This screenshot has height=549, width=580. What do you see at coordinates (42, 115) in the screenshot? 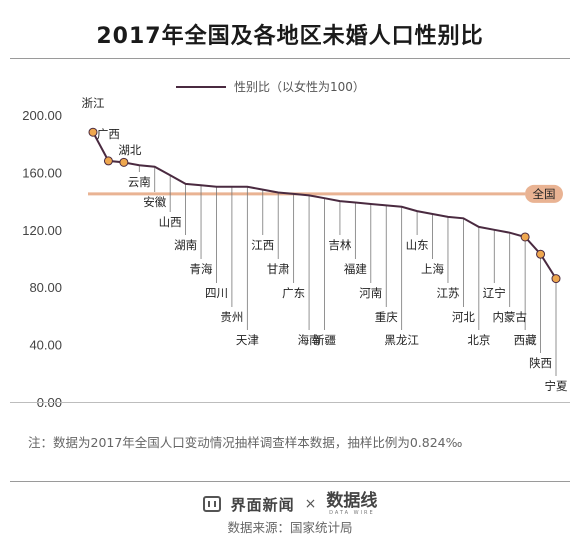
I see `y-tick-label: 200.00` at bounding box center [42, 115].